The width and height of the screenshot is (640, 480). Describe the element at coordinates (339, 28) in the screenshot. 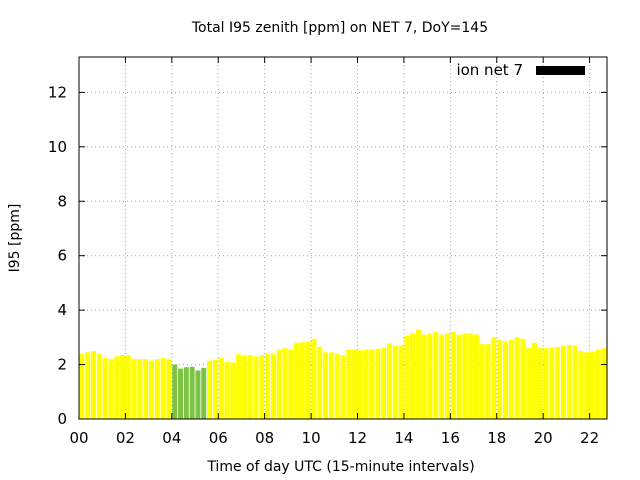

I see `chart-title: Total I95 zenith [ppm] on NET 7, DoY=145` at that location.